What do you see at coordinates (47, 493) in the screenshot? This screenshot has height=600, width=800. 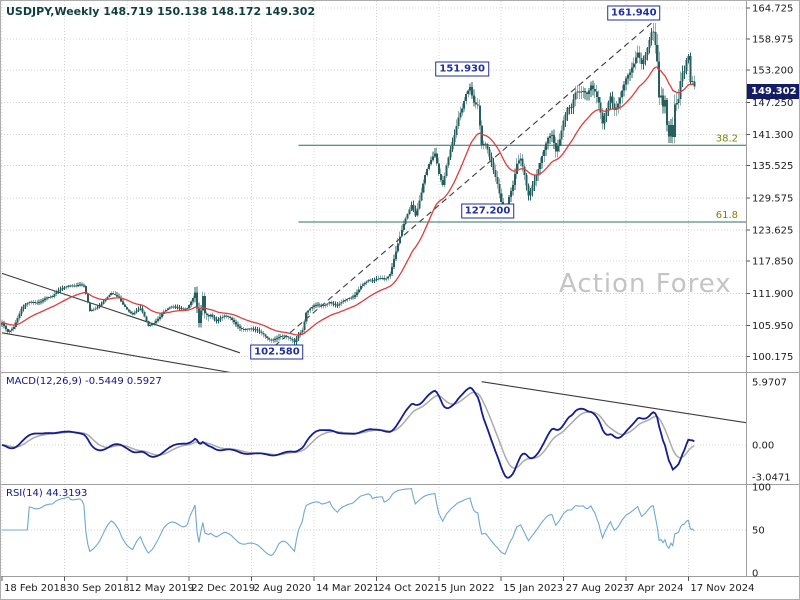 I see `rsi-indicator-label: RSI(14) 44.3193` at bounding box center [47, 493].